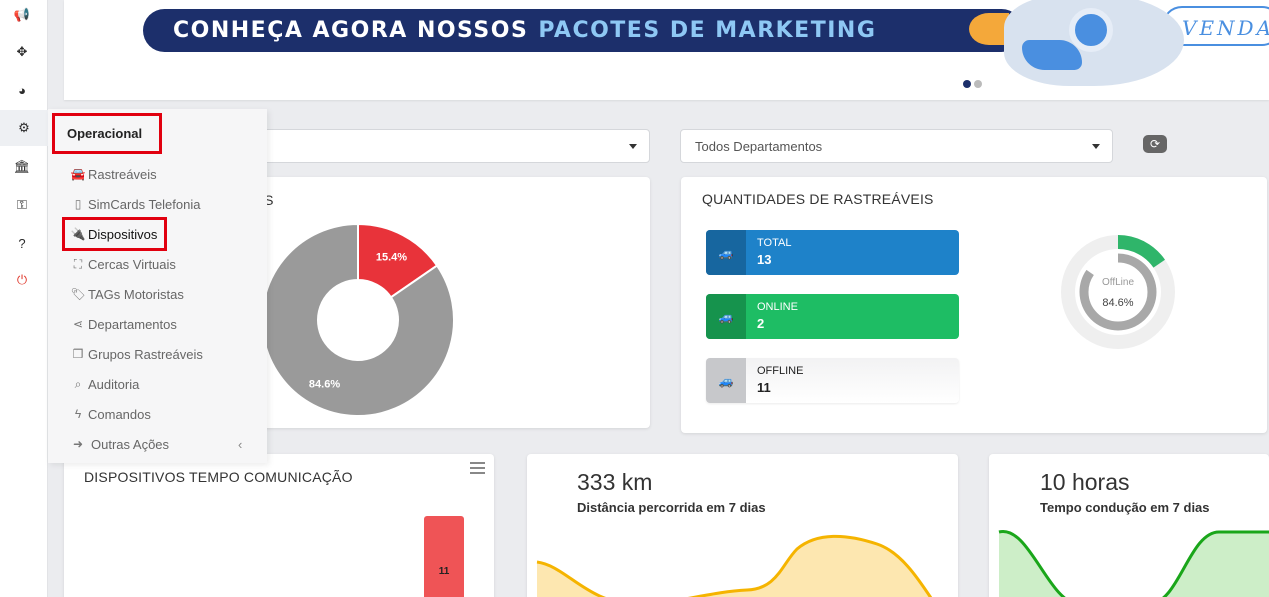 The height and width of the screenshot is (597, 1269). I want to click on gears-icon: ⚙, so click(24, 128).